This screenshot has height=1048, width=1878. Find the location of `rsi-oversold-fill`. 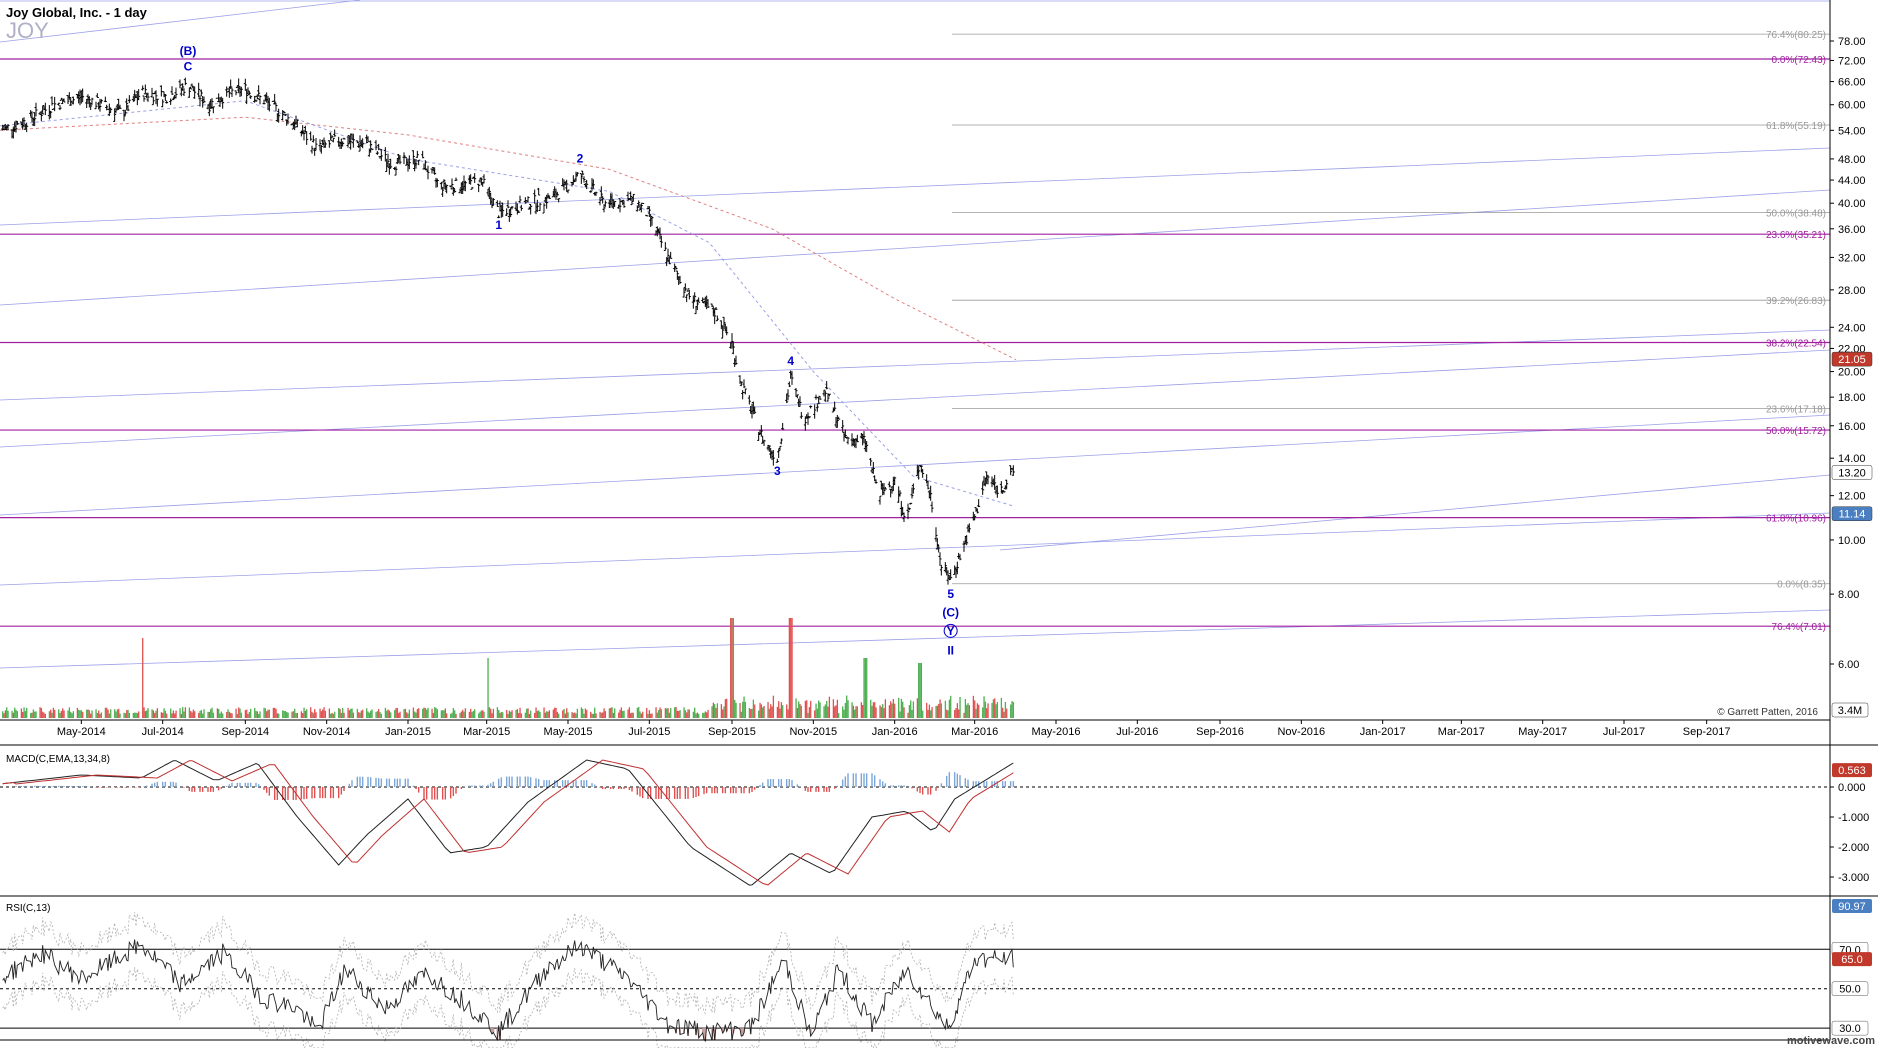

rsi-oversold-fill is located at coordinates (702, 1030).